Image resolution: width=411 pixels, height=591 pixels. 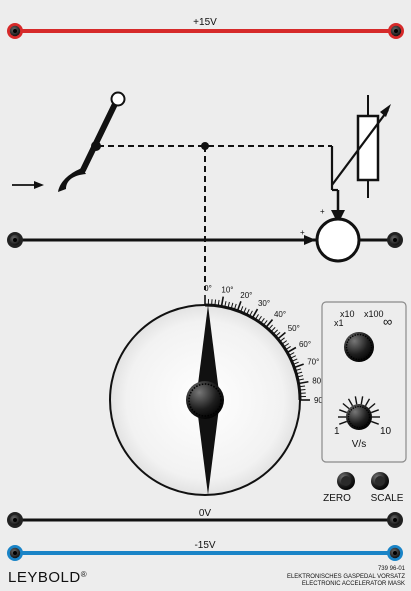 What do you see at coordinates (92, 141) in the screenshot?
I see `pedal-icon` at bounding box center [92, 141].